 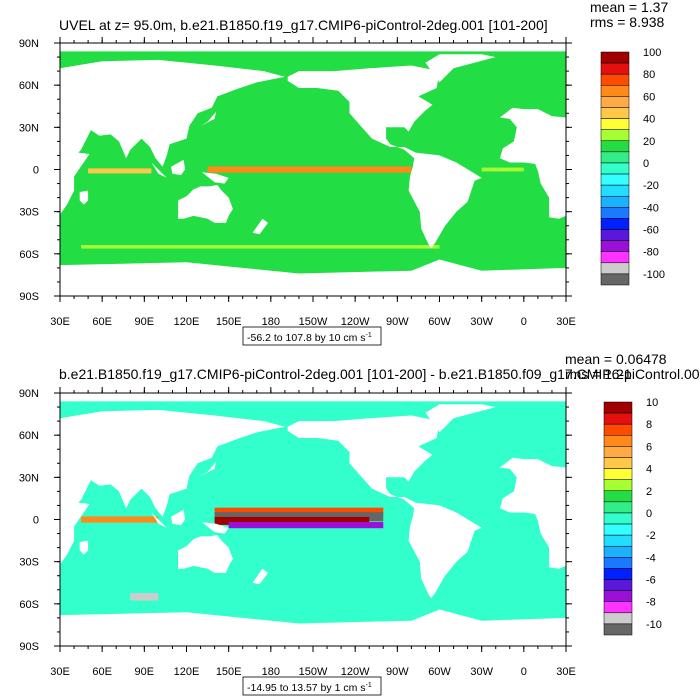 What do you see at coordinates (649, 447) in the screenshot?
I see `colorbar-label: 6` at bounding box center [649, 447].